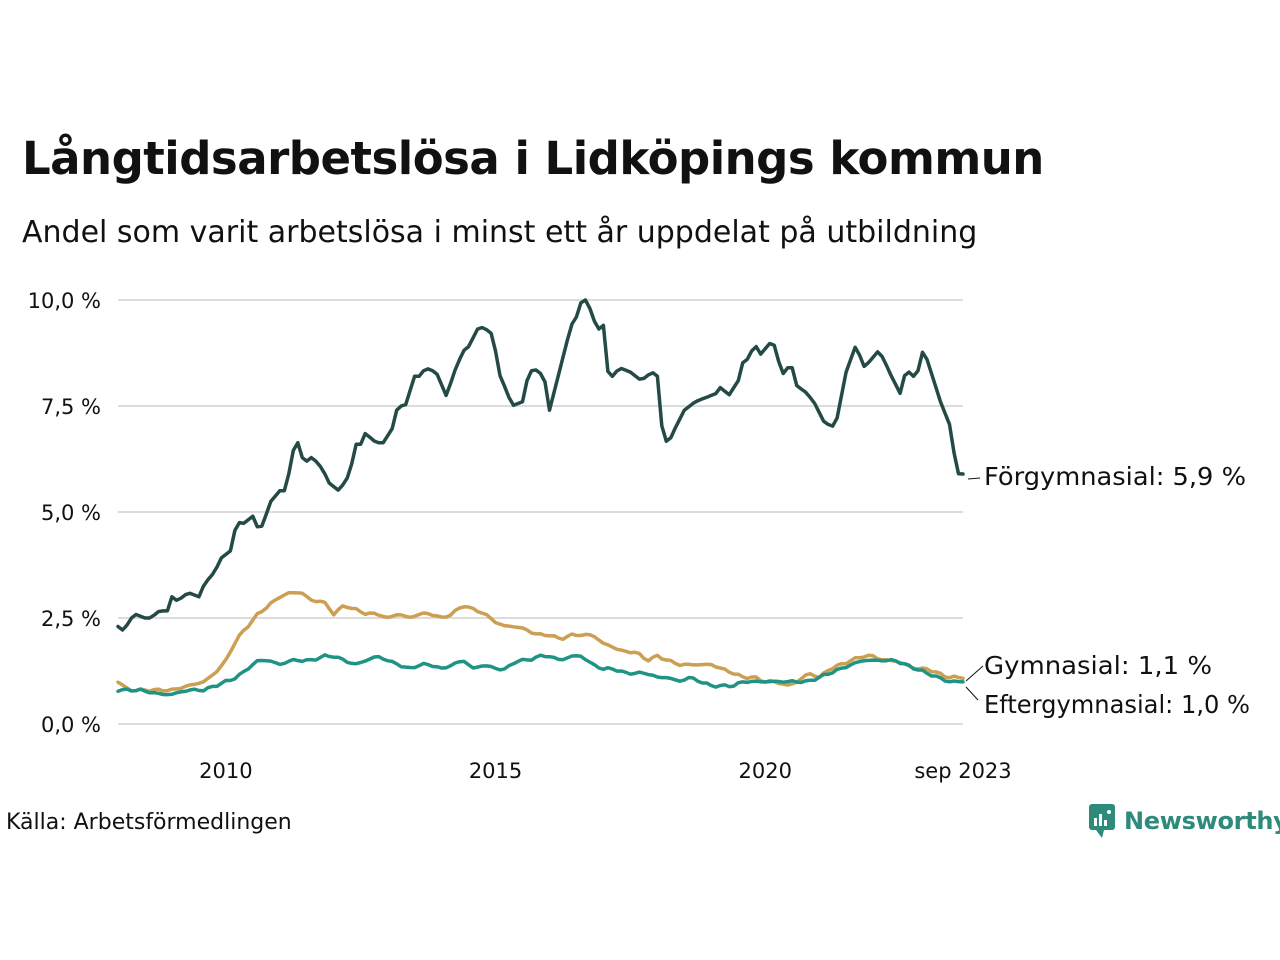 This screenshot has width=1280, height=960. I want to click on newsworthy-logo: Newsworthy, so click(1184, 821).